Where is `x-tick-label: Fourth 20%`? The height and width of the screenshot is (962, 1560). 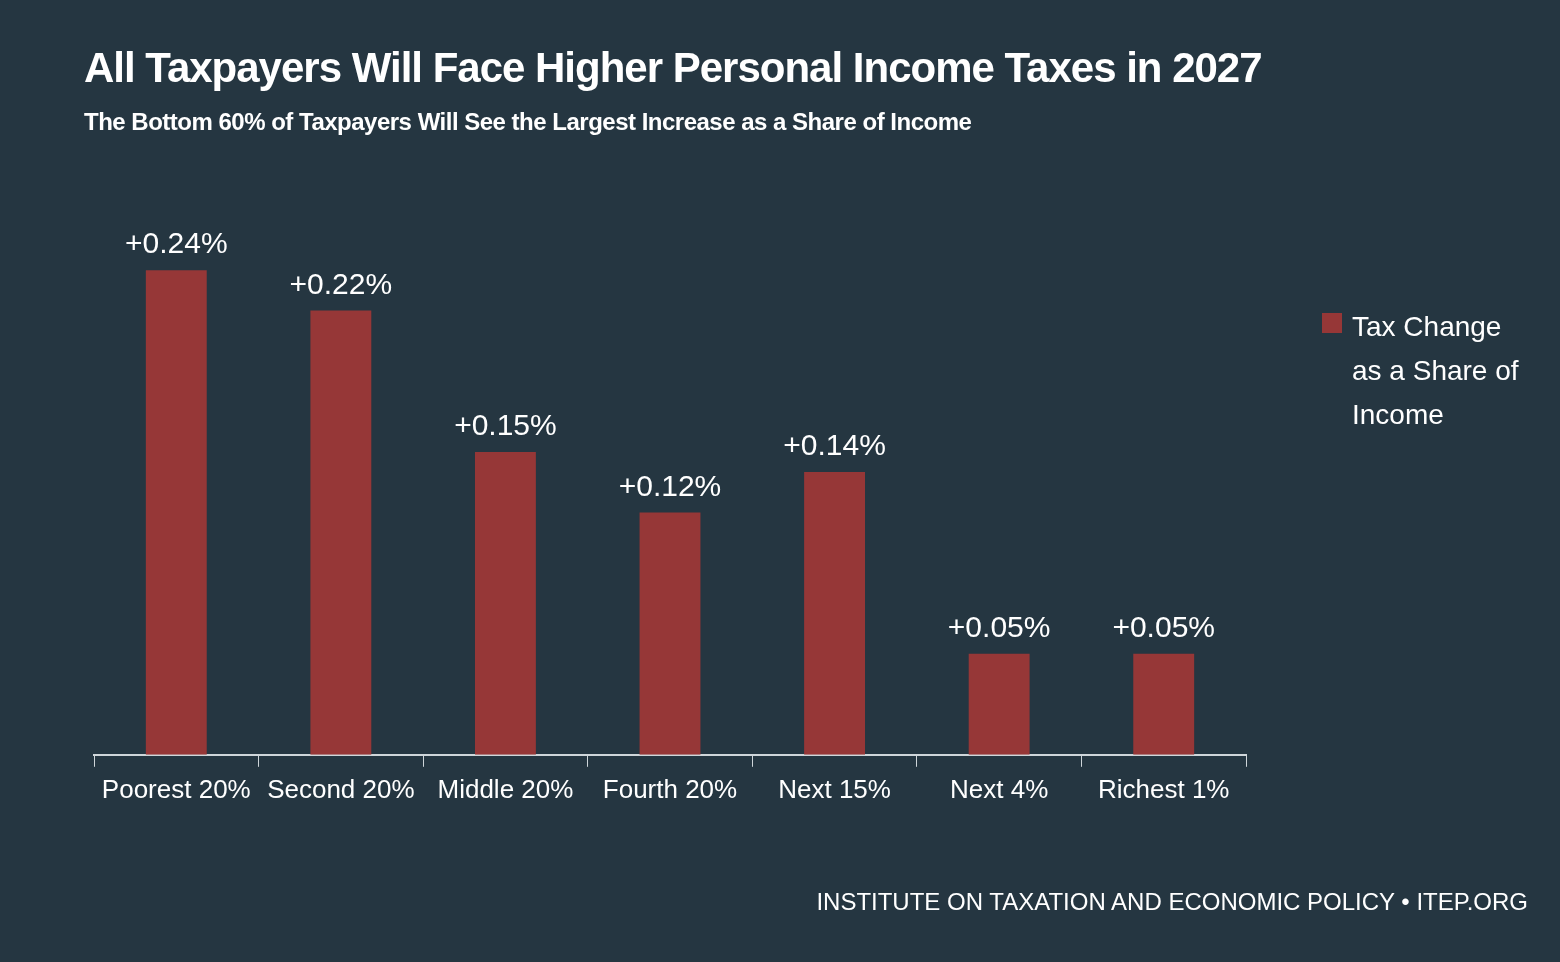 x-tick-label: Fourth 20% is located at coordinates (670, 788).